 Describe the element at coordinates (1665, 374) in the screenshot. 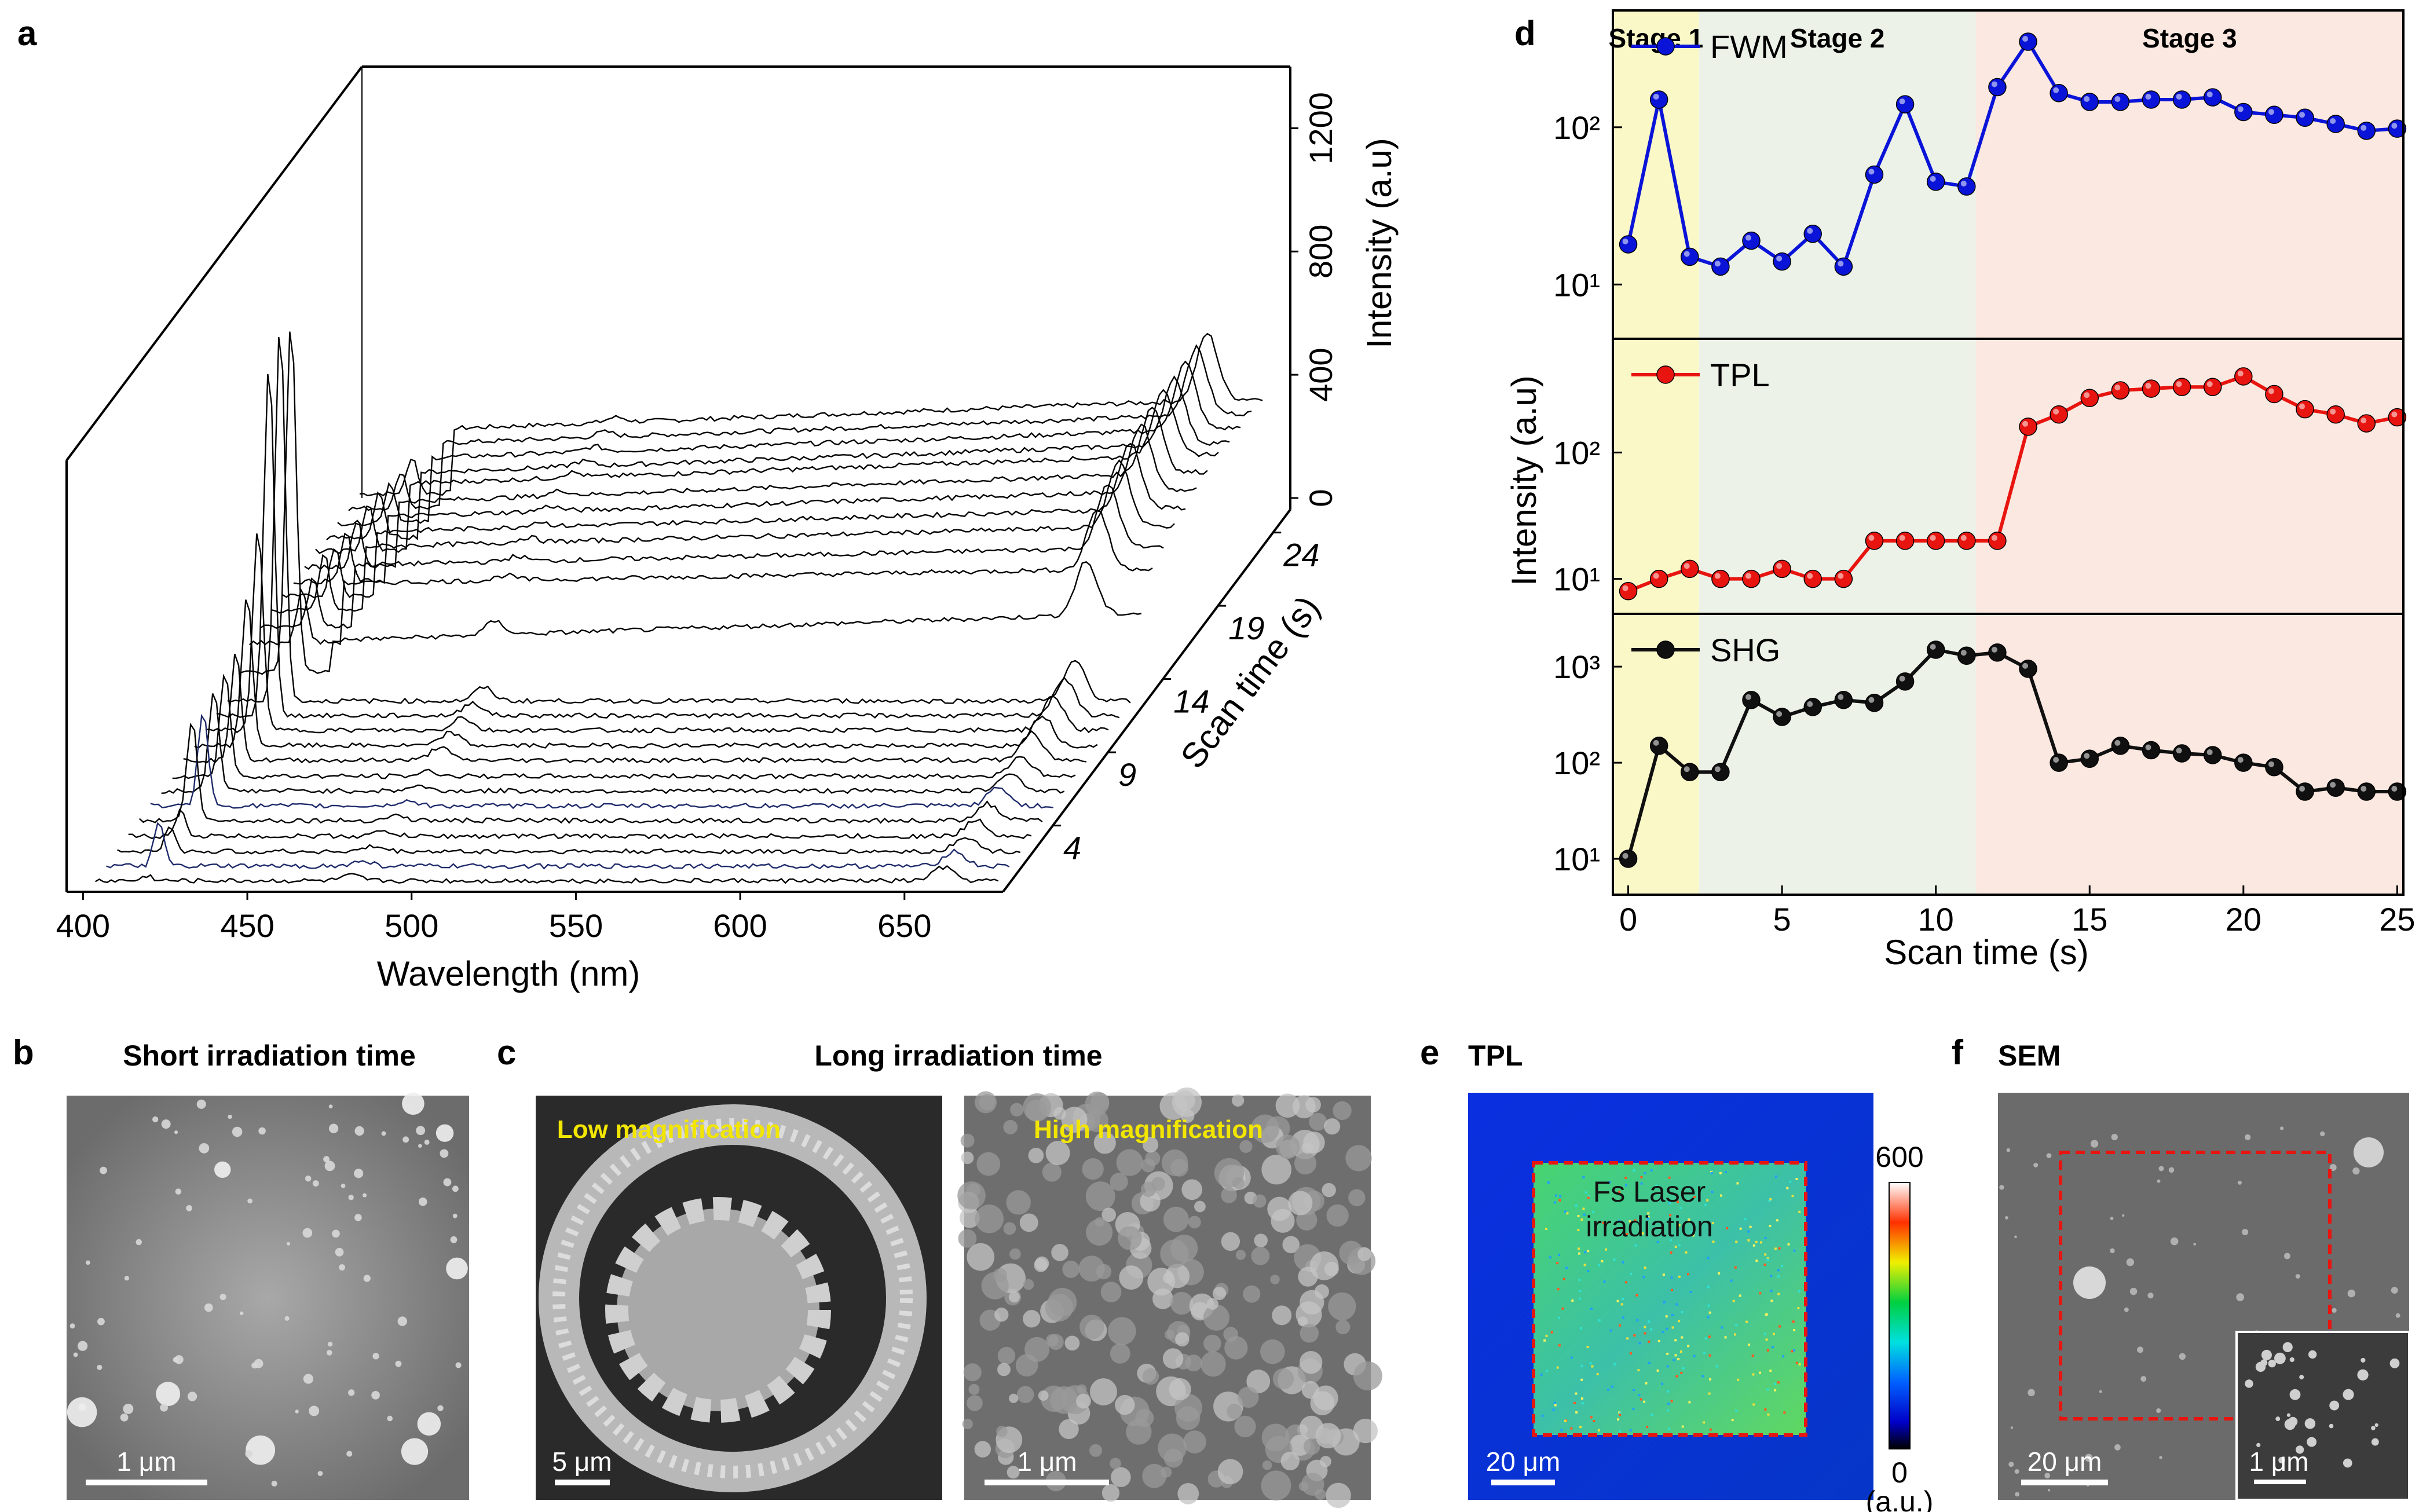

I see `legend-marker` at that location.